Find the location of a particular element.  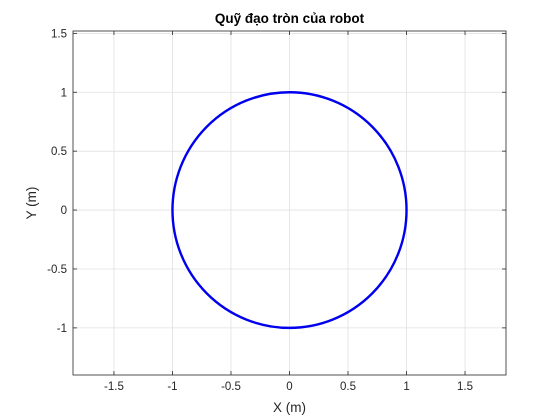

x-tick-label: 0.5 is located at coordinates (348, 387).